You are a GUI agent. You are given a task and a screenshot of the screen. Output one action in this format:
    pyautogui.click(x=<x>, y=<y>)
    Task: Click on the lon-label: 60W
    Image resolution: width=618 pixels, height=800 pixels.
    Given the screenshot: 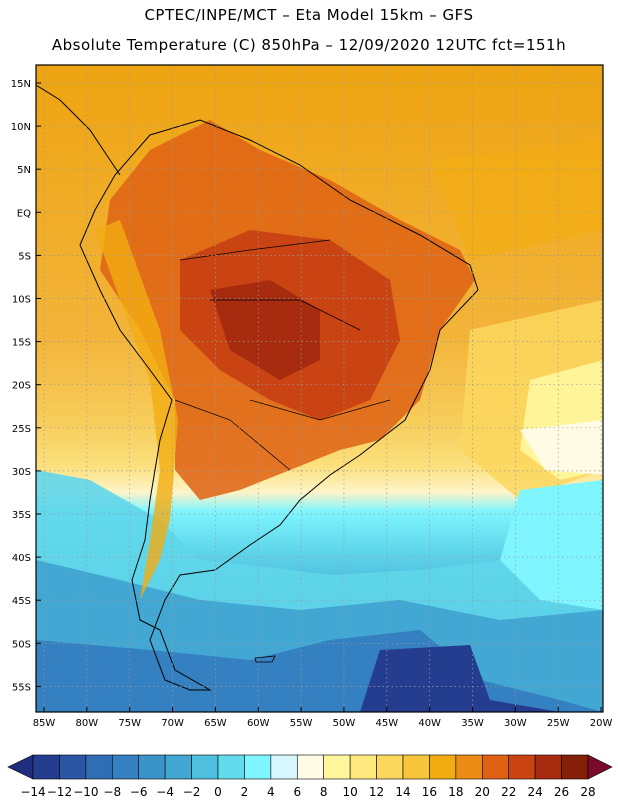 What is the action you would take?
    pyautogui.click(x=258, y=723)
    